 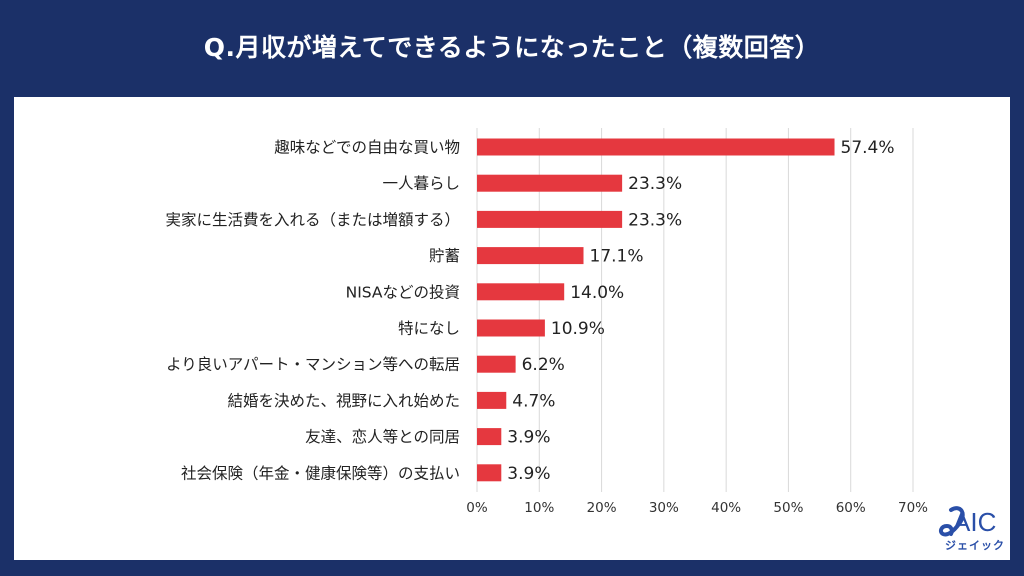 I want to click on x-tick-label: 70%, so click(x=913, y=508).